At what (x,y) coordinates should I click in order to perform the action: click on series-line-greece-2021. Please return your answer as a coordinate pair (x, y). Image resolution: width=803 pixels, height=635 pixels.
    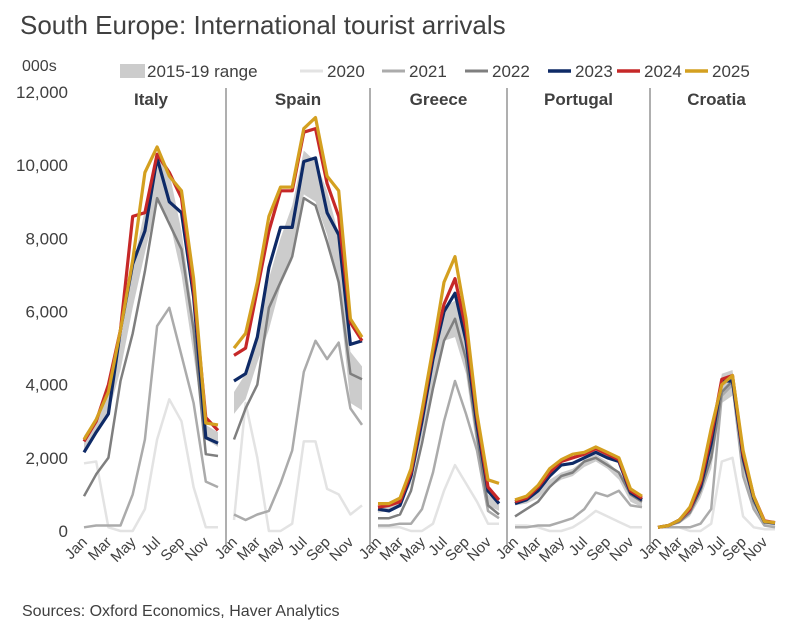
    Looking at the image, I should click on (439, 453).